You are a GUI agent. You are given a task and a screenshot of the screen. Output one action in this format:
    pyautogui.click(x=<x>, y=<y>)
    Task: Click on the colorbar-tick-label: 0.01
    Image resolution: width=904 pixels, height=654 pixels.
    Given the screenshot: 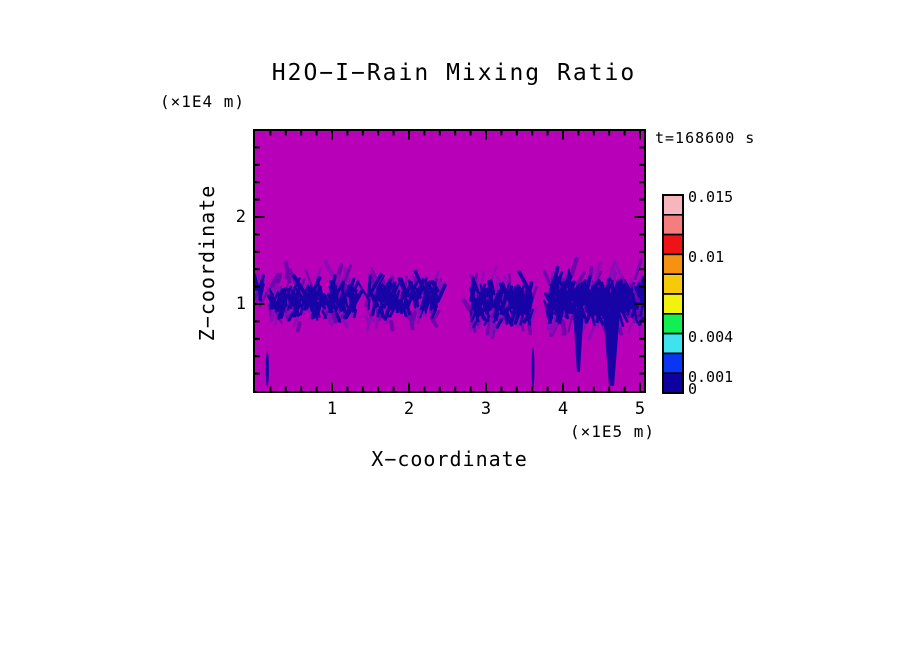 What is the action you would take?
    pyautogui.click(x=706, y=256)
    